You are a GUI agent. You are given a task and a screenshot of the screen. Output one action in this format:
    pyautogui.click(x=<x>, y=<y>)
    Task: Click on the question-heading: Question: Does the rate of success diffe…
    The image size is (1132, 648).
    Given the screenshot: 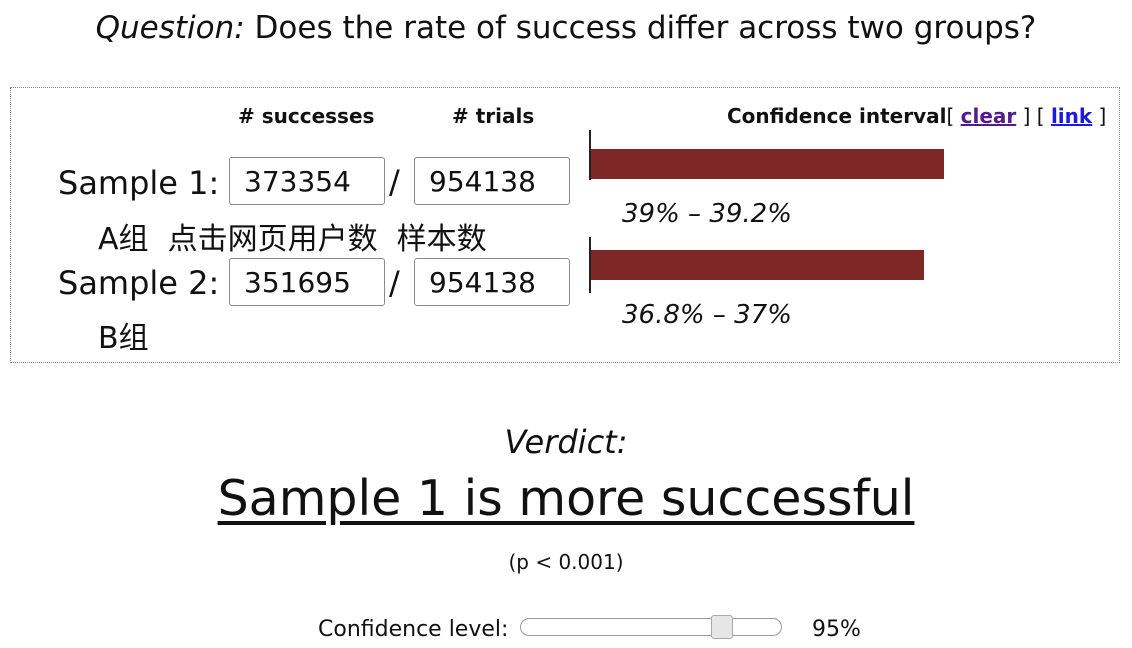 What is the action you would take?
    pyautogui.click(x=566, y=28)
    